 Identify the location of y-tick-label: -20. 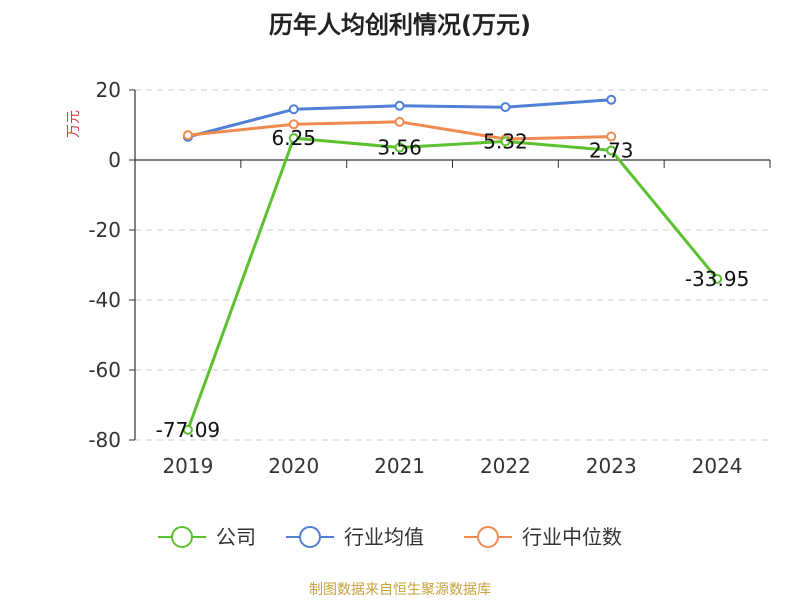
(104, 230).